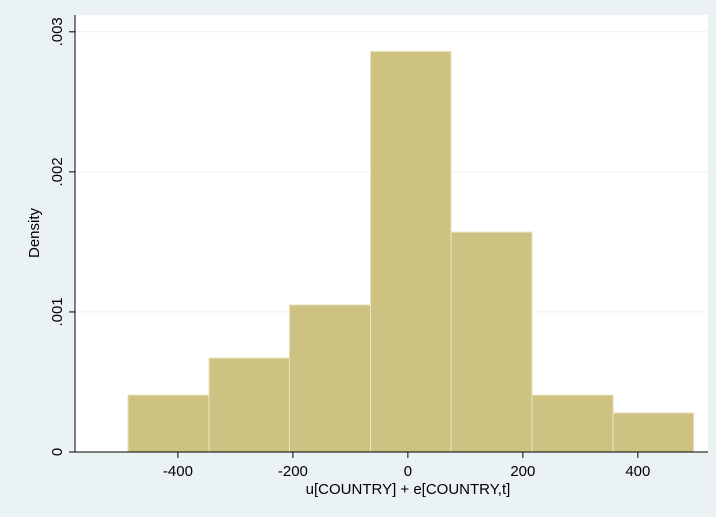 The image size is (716, 522). I want to click on x-tick-label: -200, so click(293, 471).